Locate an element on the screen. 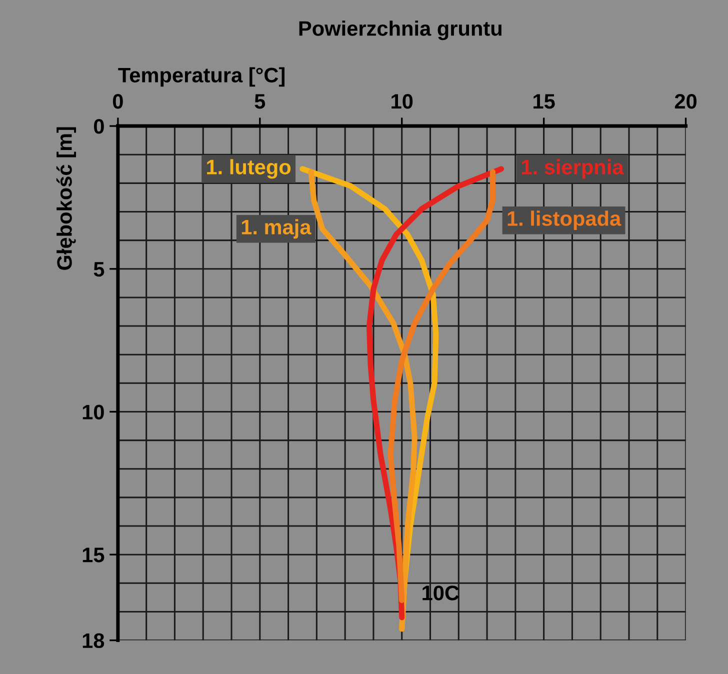 This screenshot has width=728, height=674. y-tick-label: 0 is located at coordinates (99, 126).